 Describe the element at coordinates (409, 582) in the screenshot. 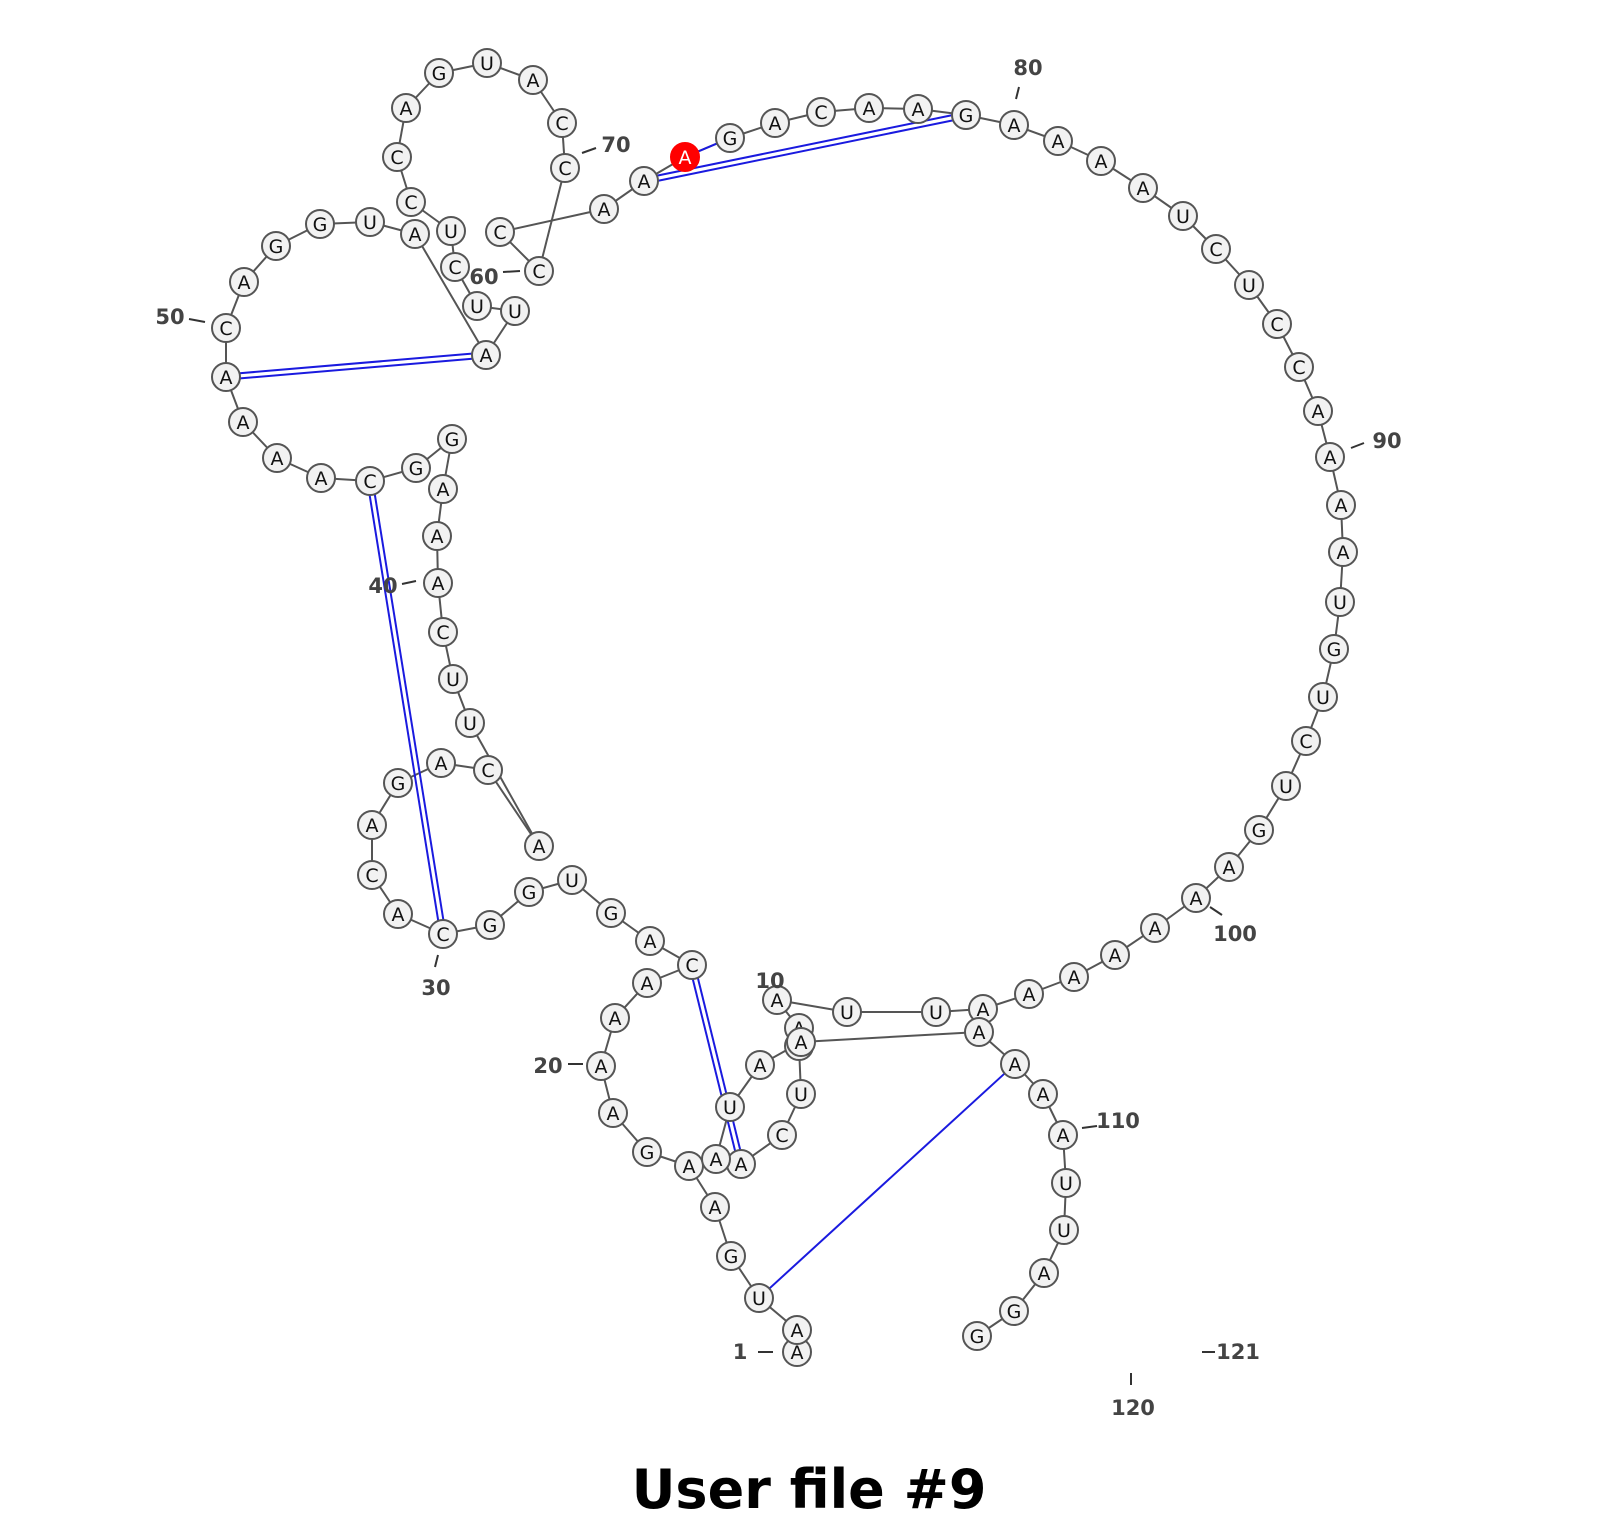

I see `position-tick` at that location.